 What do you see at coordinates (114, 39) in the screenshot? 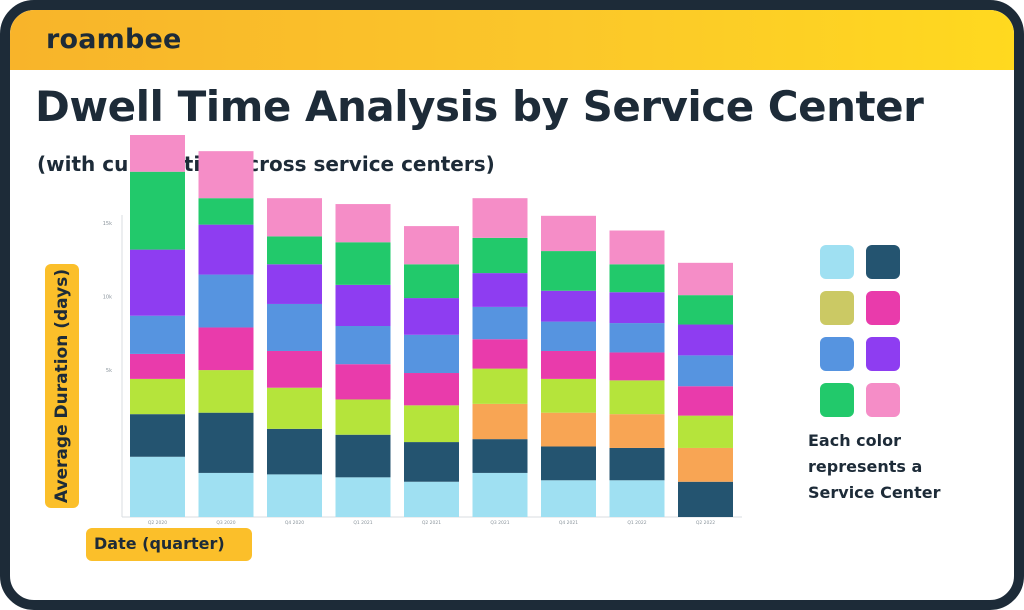
I see `roambee-logo: roambee` at bounding box center [114, 39].